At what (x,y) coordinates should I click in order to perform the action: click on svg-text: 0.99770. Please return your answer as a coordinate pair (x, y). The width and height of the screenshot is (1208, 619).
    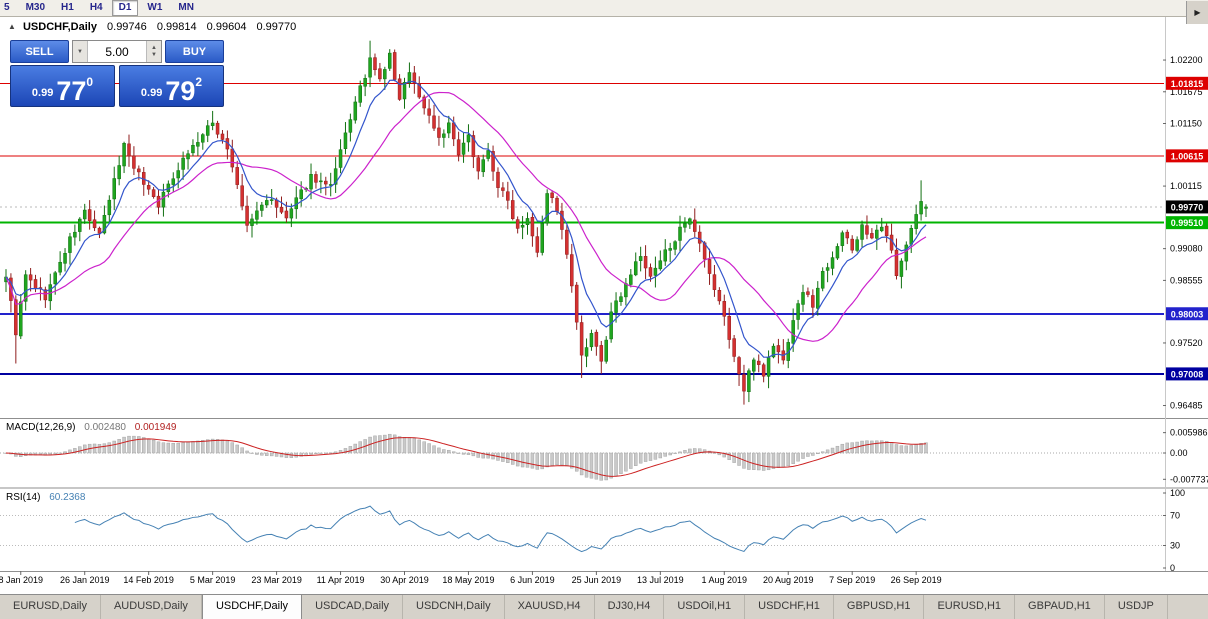
    Looking at the image, I should click on (1187, 207).